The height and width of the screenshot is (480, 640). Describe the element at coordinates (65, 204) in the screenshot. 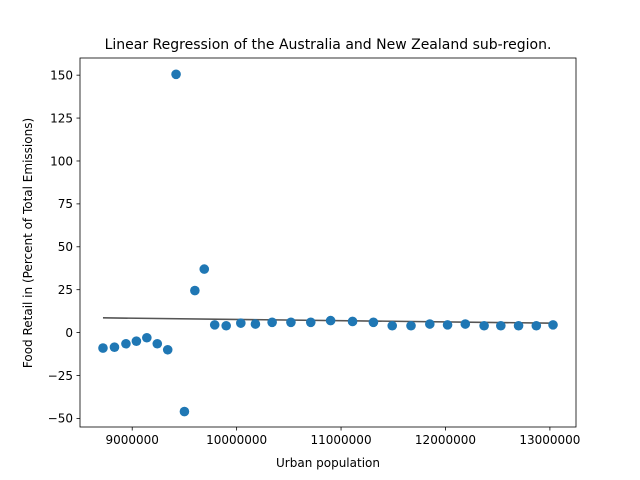

I see `y-tick-label: 75` at that location.